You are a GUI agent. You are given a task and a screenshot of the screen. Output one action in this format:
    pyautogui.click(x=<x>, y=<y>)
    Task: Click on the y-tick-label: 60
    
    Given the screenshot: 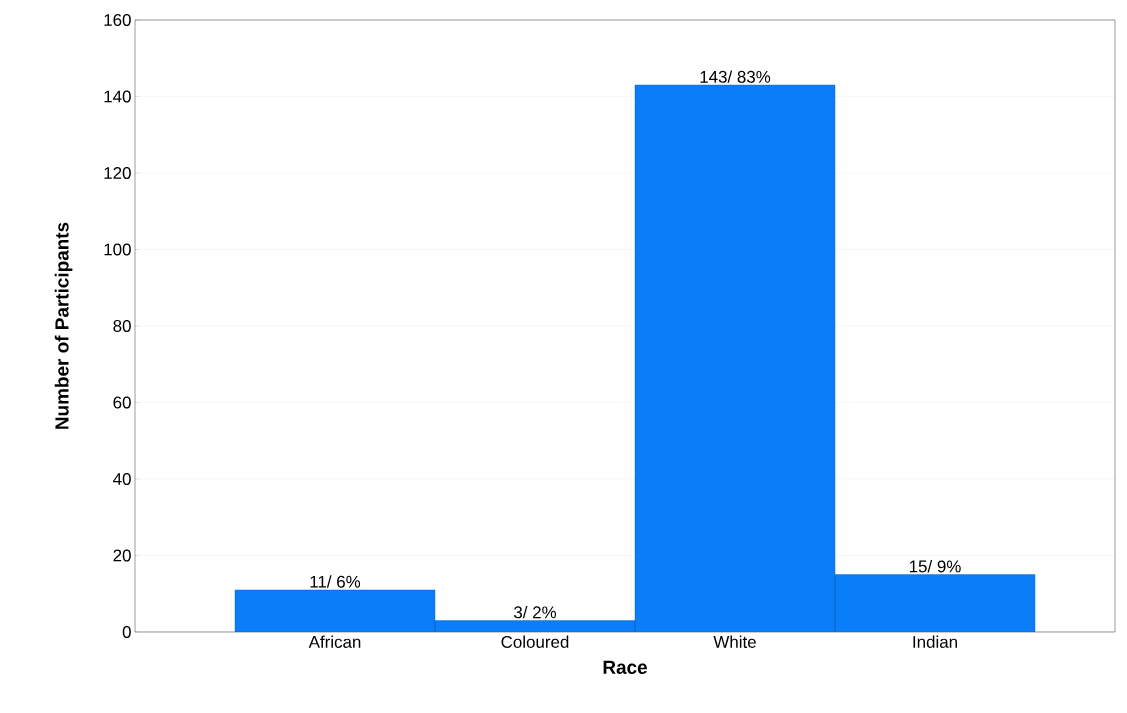 What is the action you would take?
    pyautogui.click(x=122, y=402)
    